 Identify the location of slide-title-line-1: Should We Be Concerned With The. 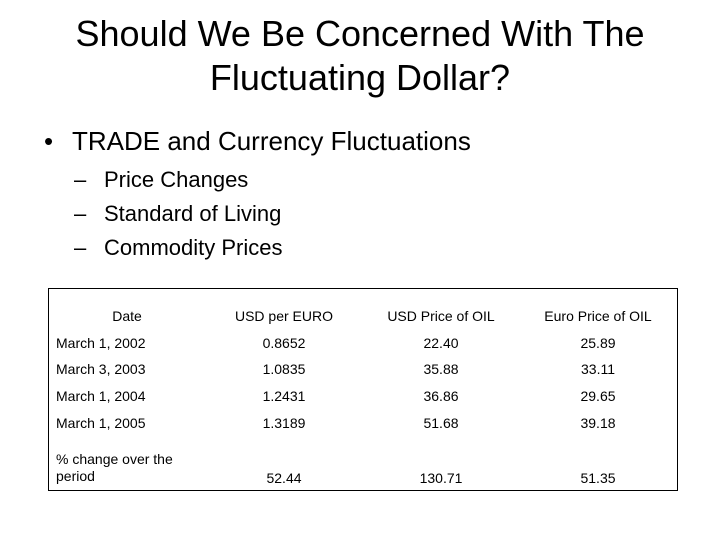
(360, 33).